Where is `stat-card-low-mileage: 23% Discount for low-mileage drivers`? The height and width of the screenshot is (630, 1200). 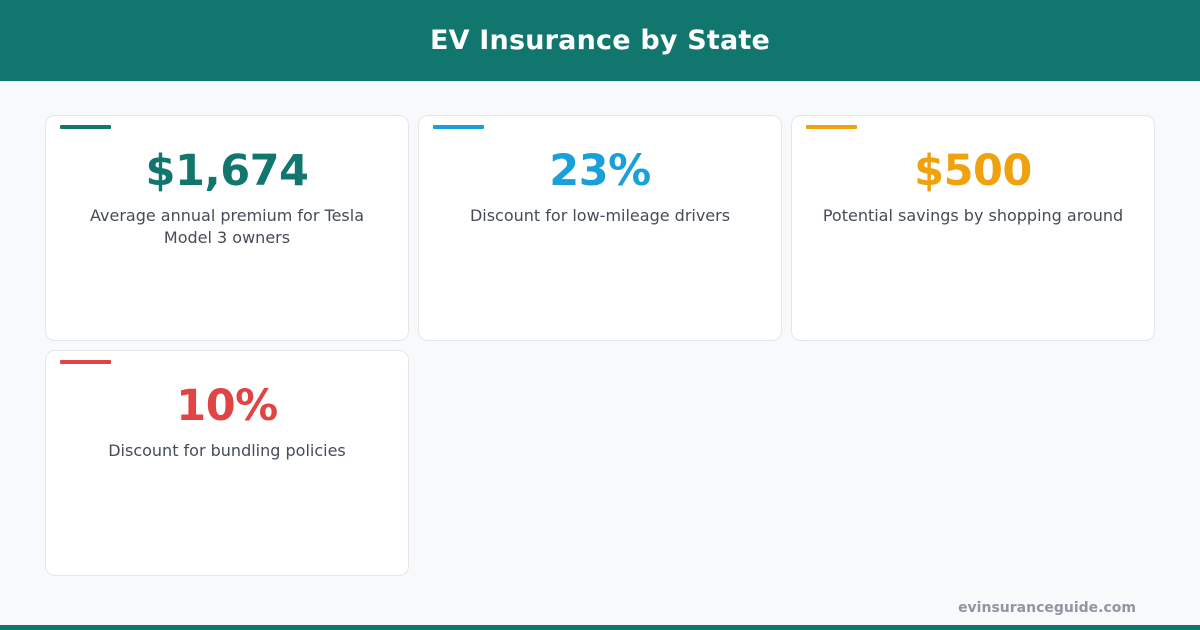 stat-card-low-mileage: 23% Discount for low-mileage drivers is located at coordinates (600, 228).